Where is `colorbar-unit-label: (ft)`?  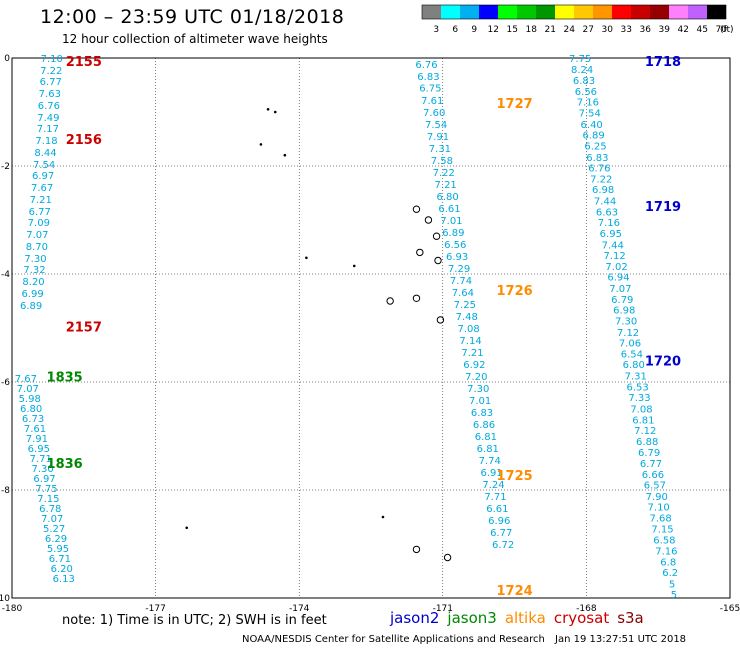 colorbar-unit-label: (ft) is located at coordinates (727, 30).